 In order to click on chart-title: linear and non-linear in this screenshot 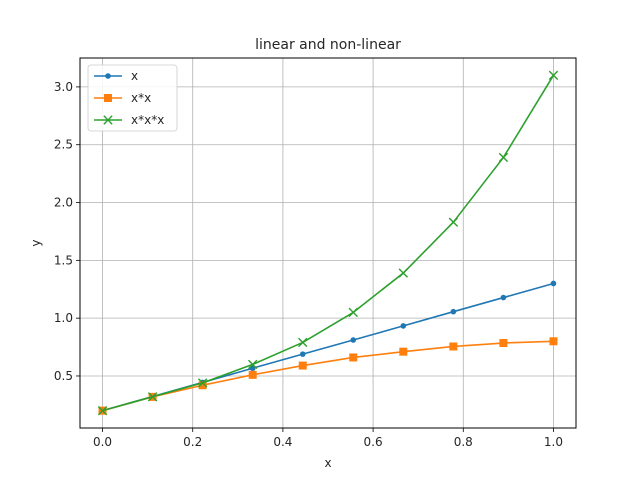, I will do `click(328, 45)`.